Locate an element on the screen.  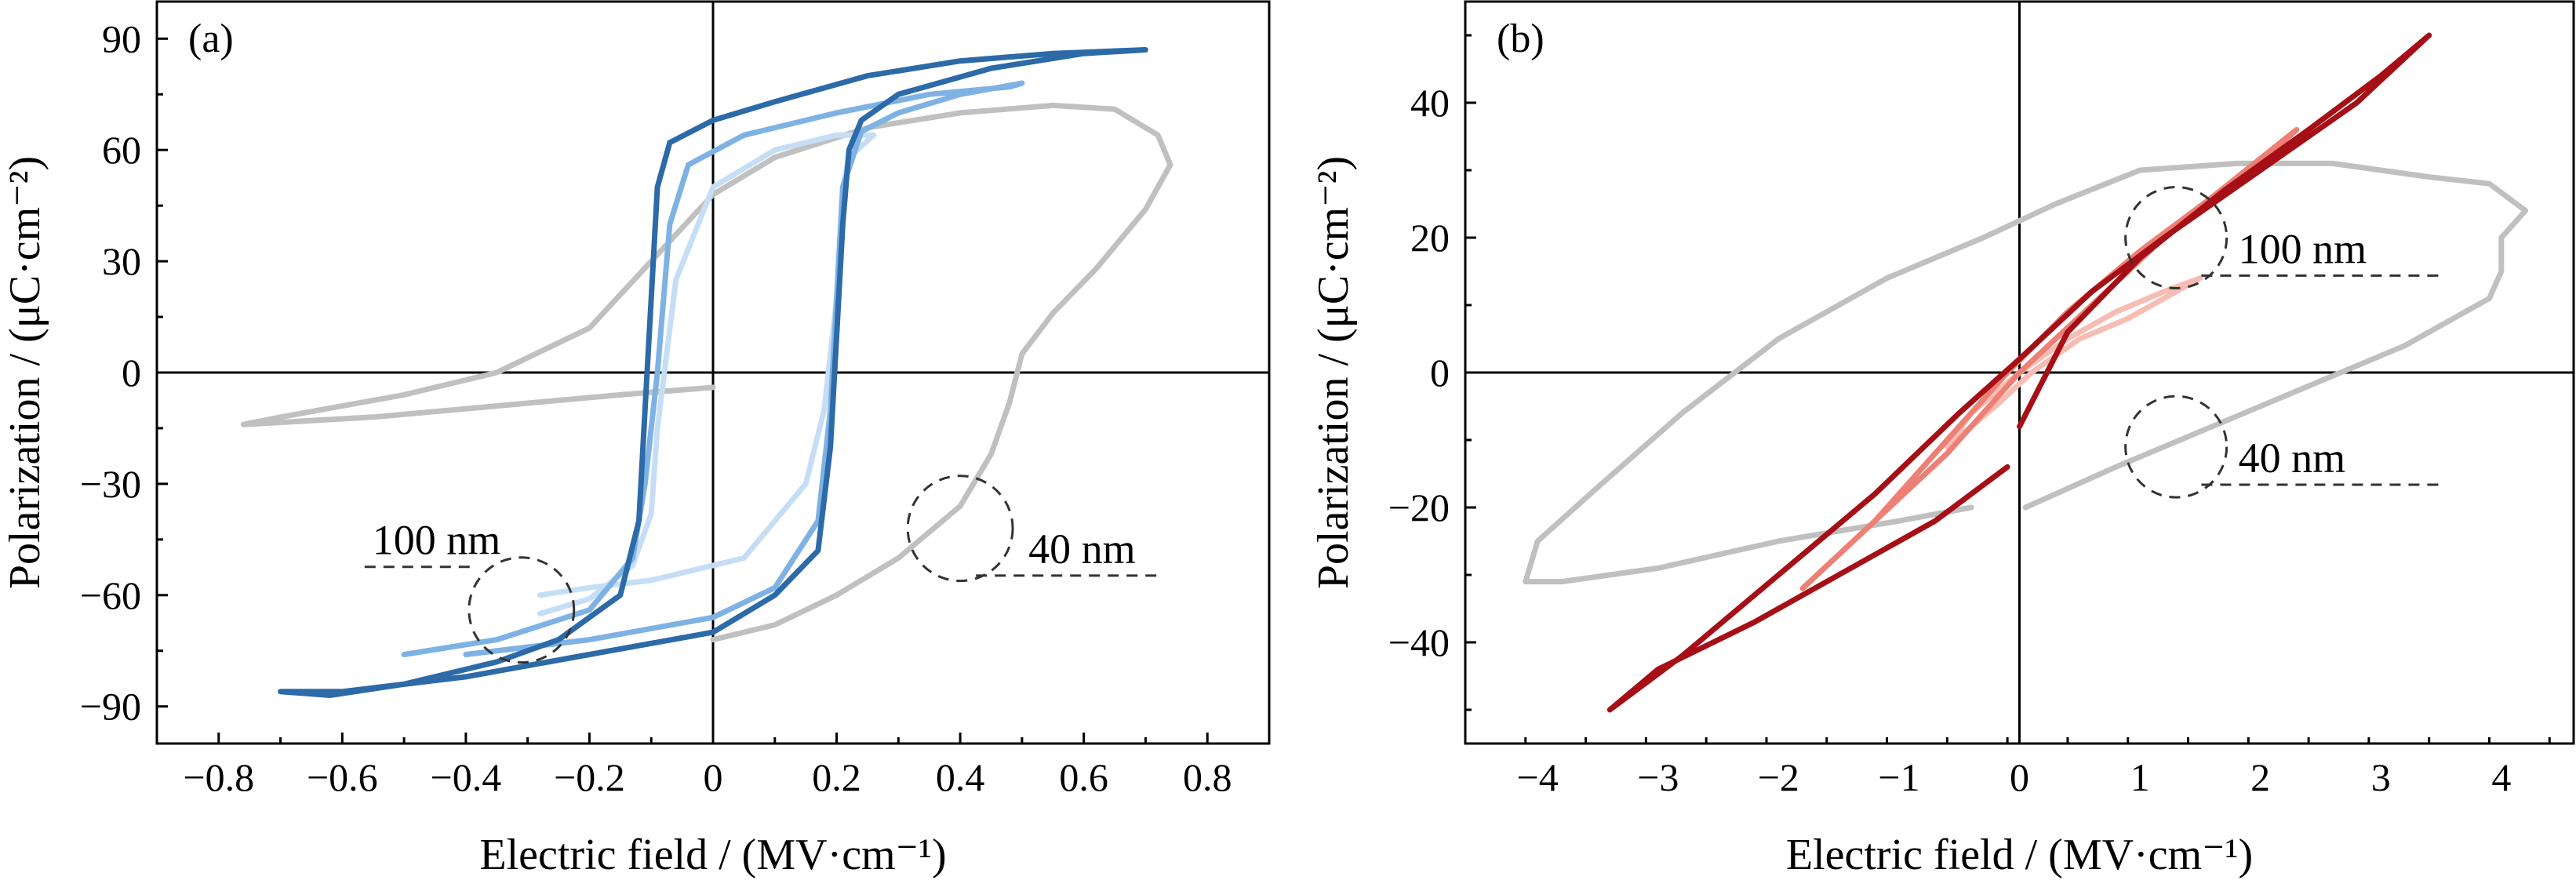
y-tick-label: 20 is located at coordinates (1430, 238).